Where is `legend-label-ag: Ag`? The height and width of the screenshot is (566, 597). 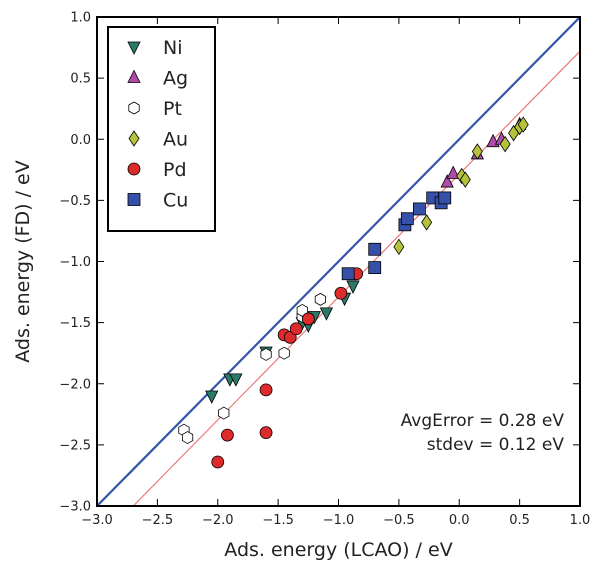
legend-label-ag: Ag is located at coordinates (175, 79).